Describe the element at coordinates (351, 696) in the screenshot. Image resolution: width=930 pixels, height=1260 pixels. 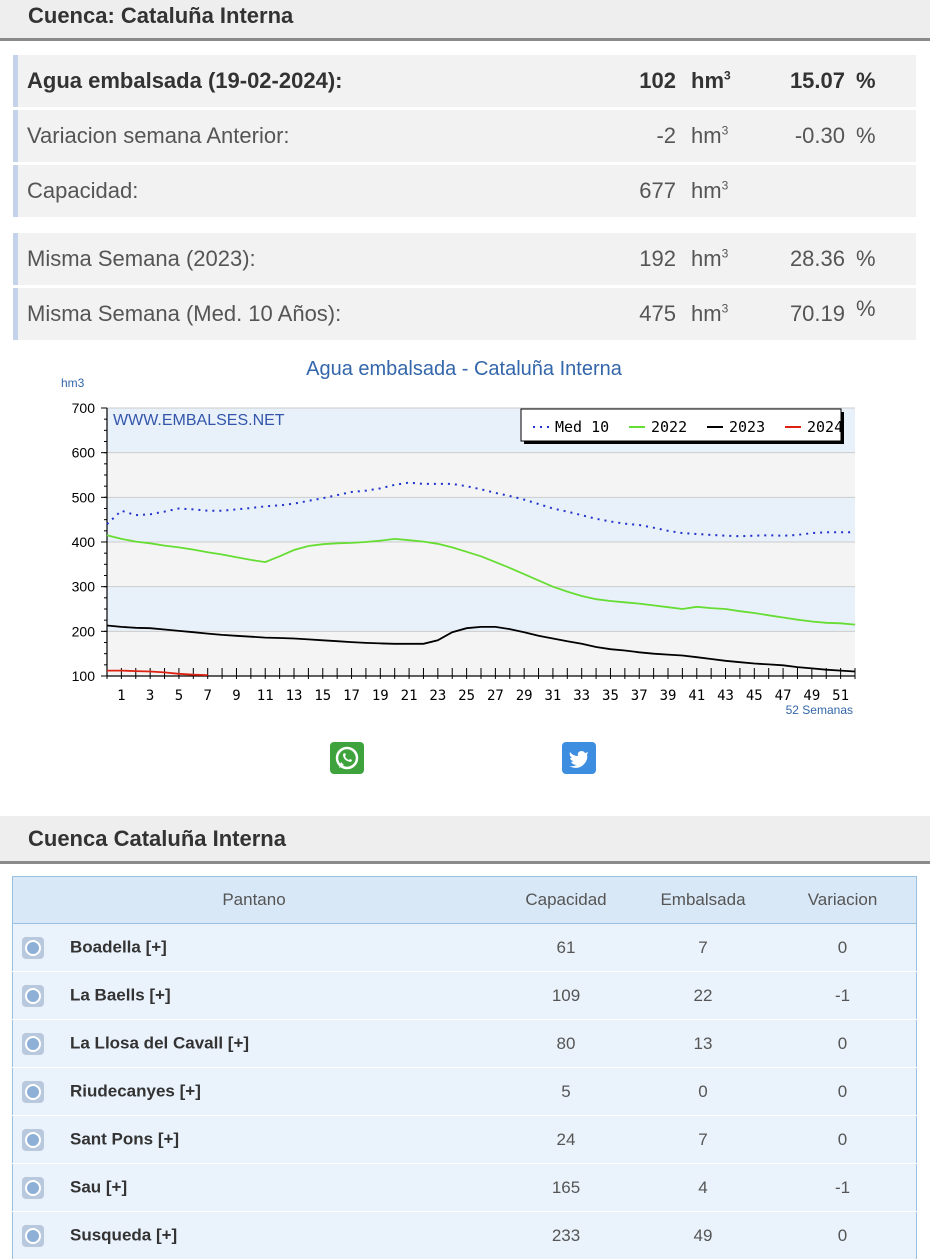
I see `x-tick-label: 17` at that location.